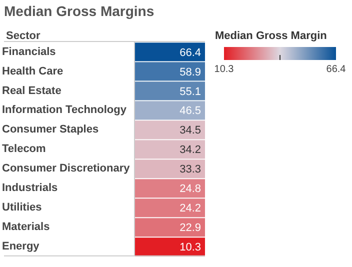  I want to click on y-tick-label: Telecom, so click(24, 149).